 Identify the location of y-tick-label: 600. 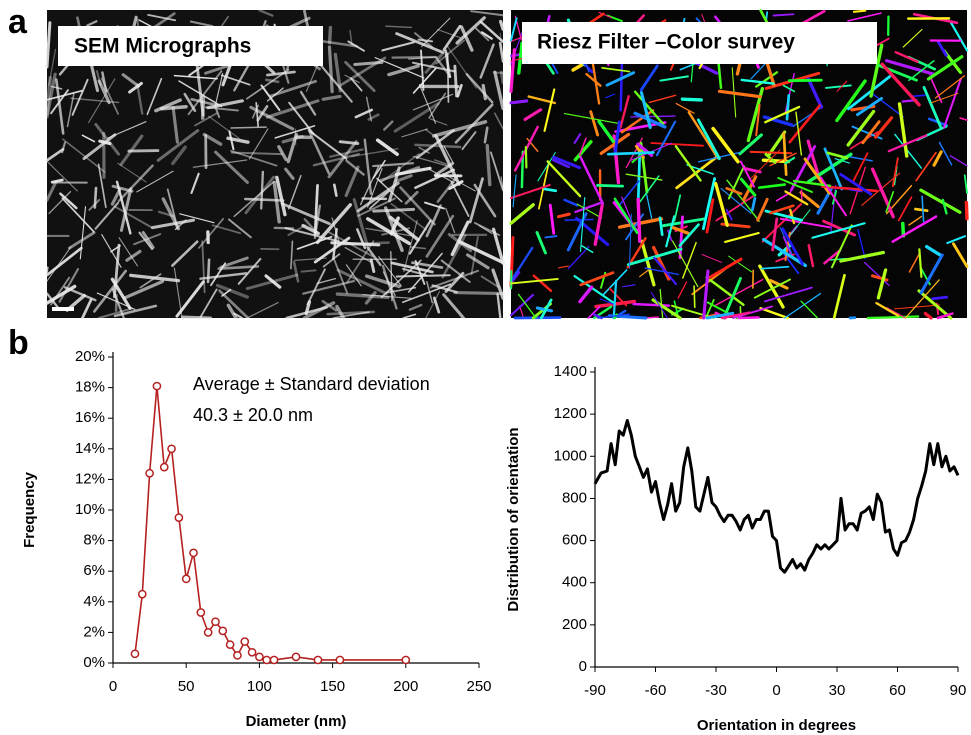
(574, 540).